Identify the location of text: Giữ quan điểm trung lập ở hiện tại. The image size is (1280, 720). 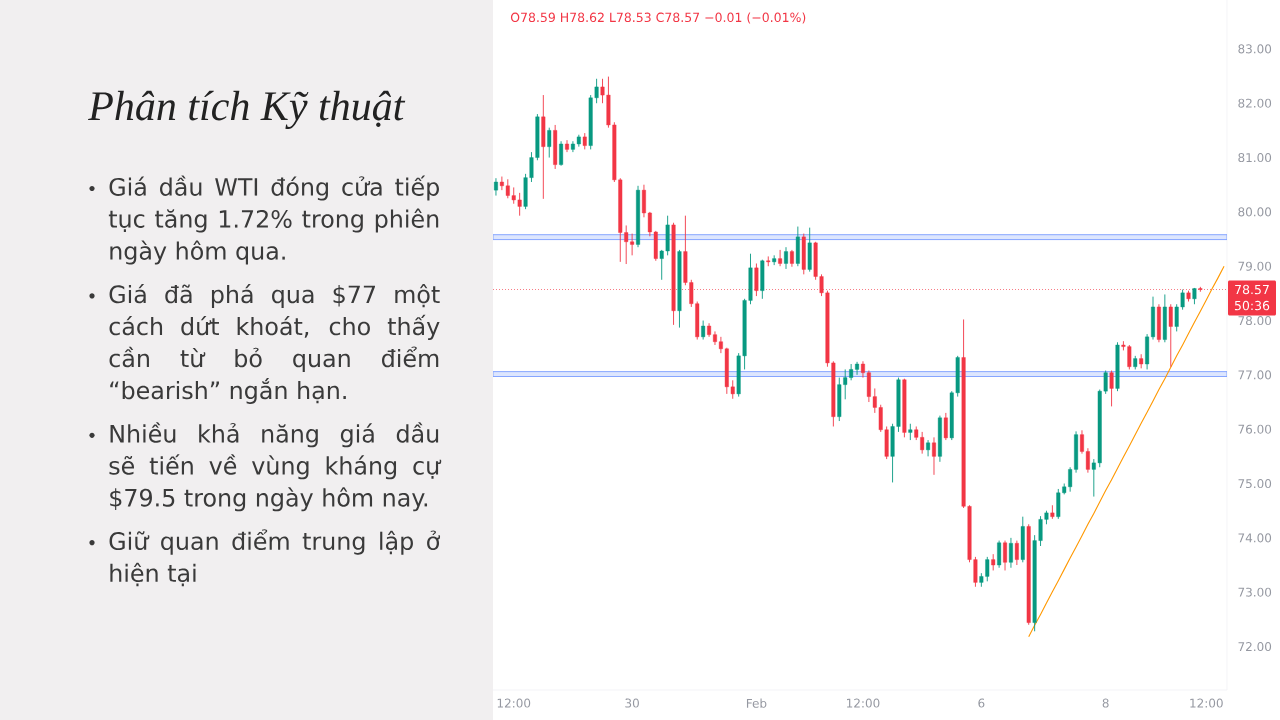
(275, 558).